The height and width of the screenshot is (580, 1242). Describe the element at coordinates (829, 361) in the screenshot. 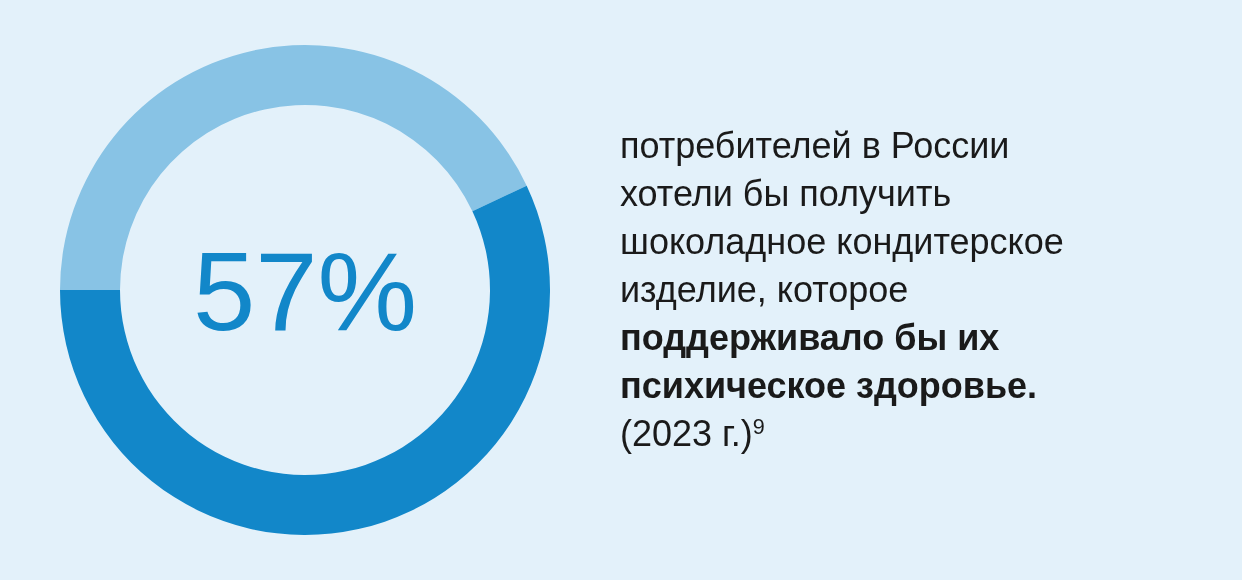

I see `text: поддерживало бы их психическое здоровье.` at that location.